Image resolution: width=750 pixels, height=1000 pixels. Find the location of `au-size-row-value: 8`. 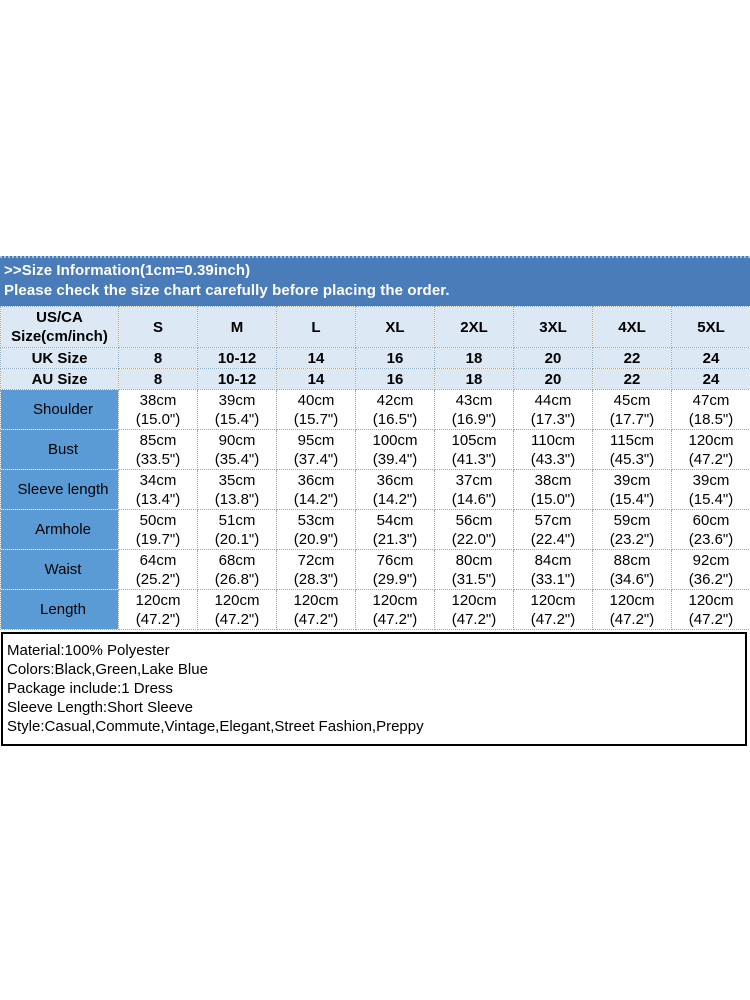

au-size-row-value: 8 is located at coordinates (158, 379).